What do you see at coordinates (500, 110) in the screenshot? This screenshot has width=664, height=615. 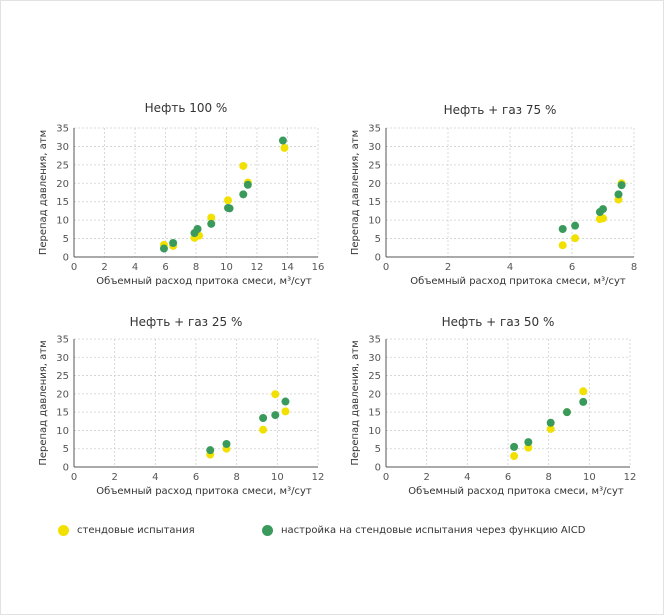 I see `chart-title: Нефть + газ 75 %` at bounding box center [500, 110].